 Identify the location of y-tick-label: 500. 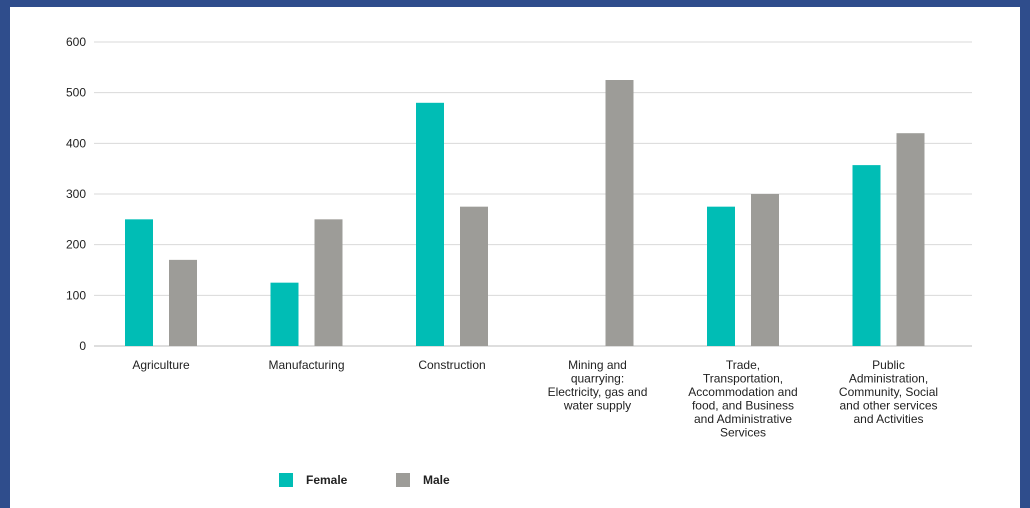
(76, 93).